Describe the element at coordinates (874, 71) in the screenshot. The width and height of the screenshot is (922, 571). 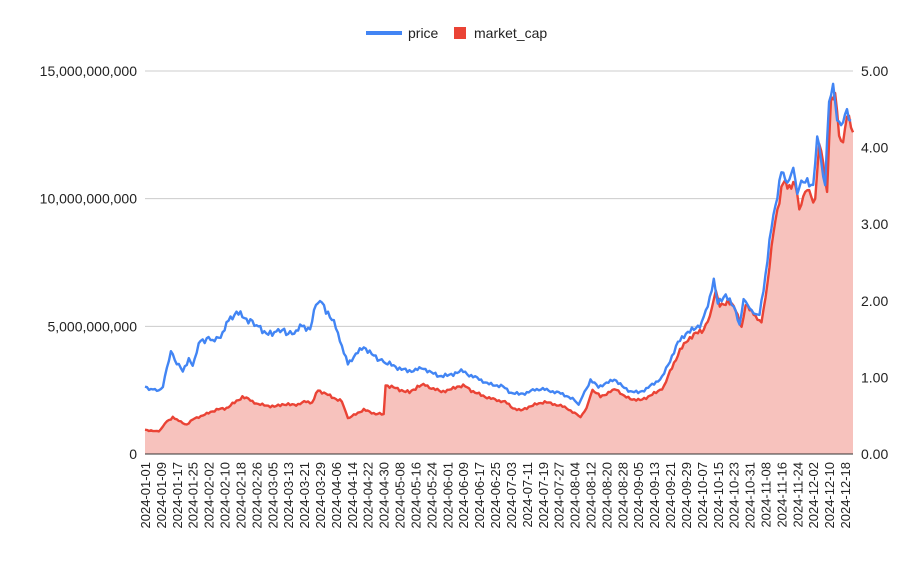
I see `y-right-tick-label: 5.00` at that location.